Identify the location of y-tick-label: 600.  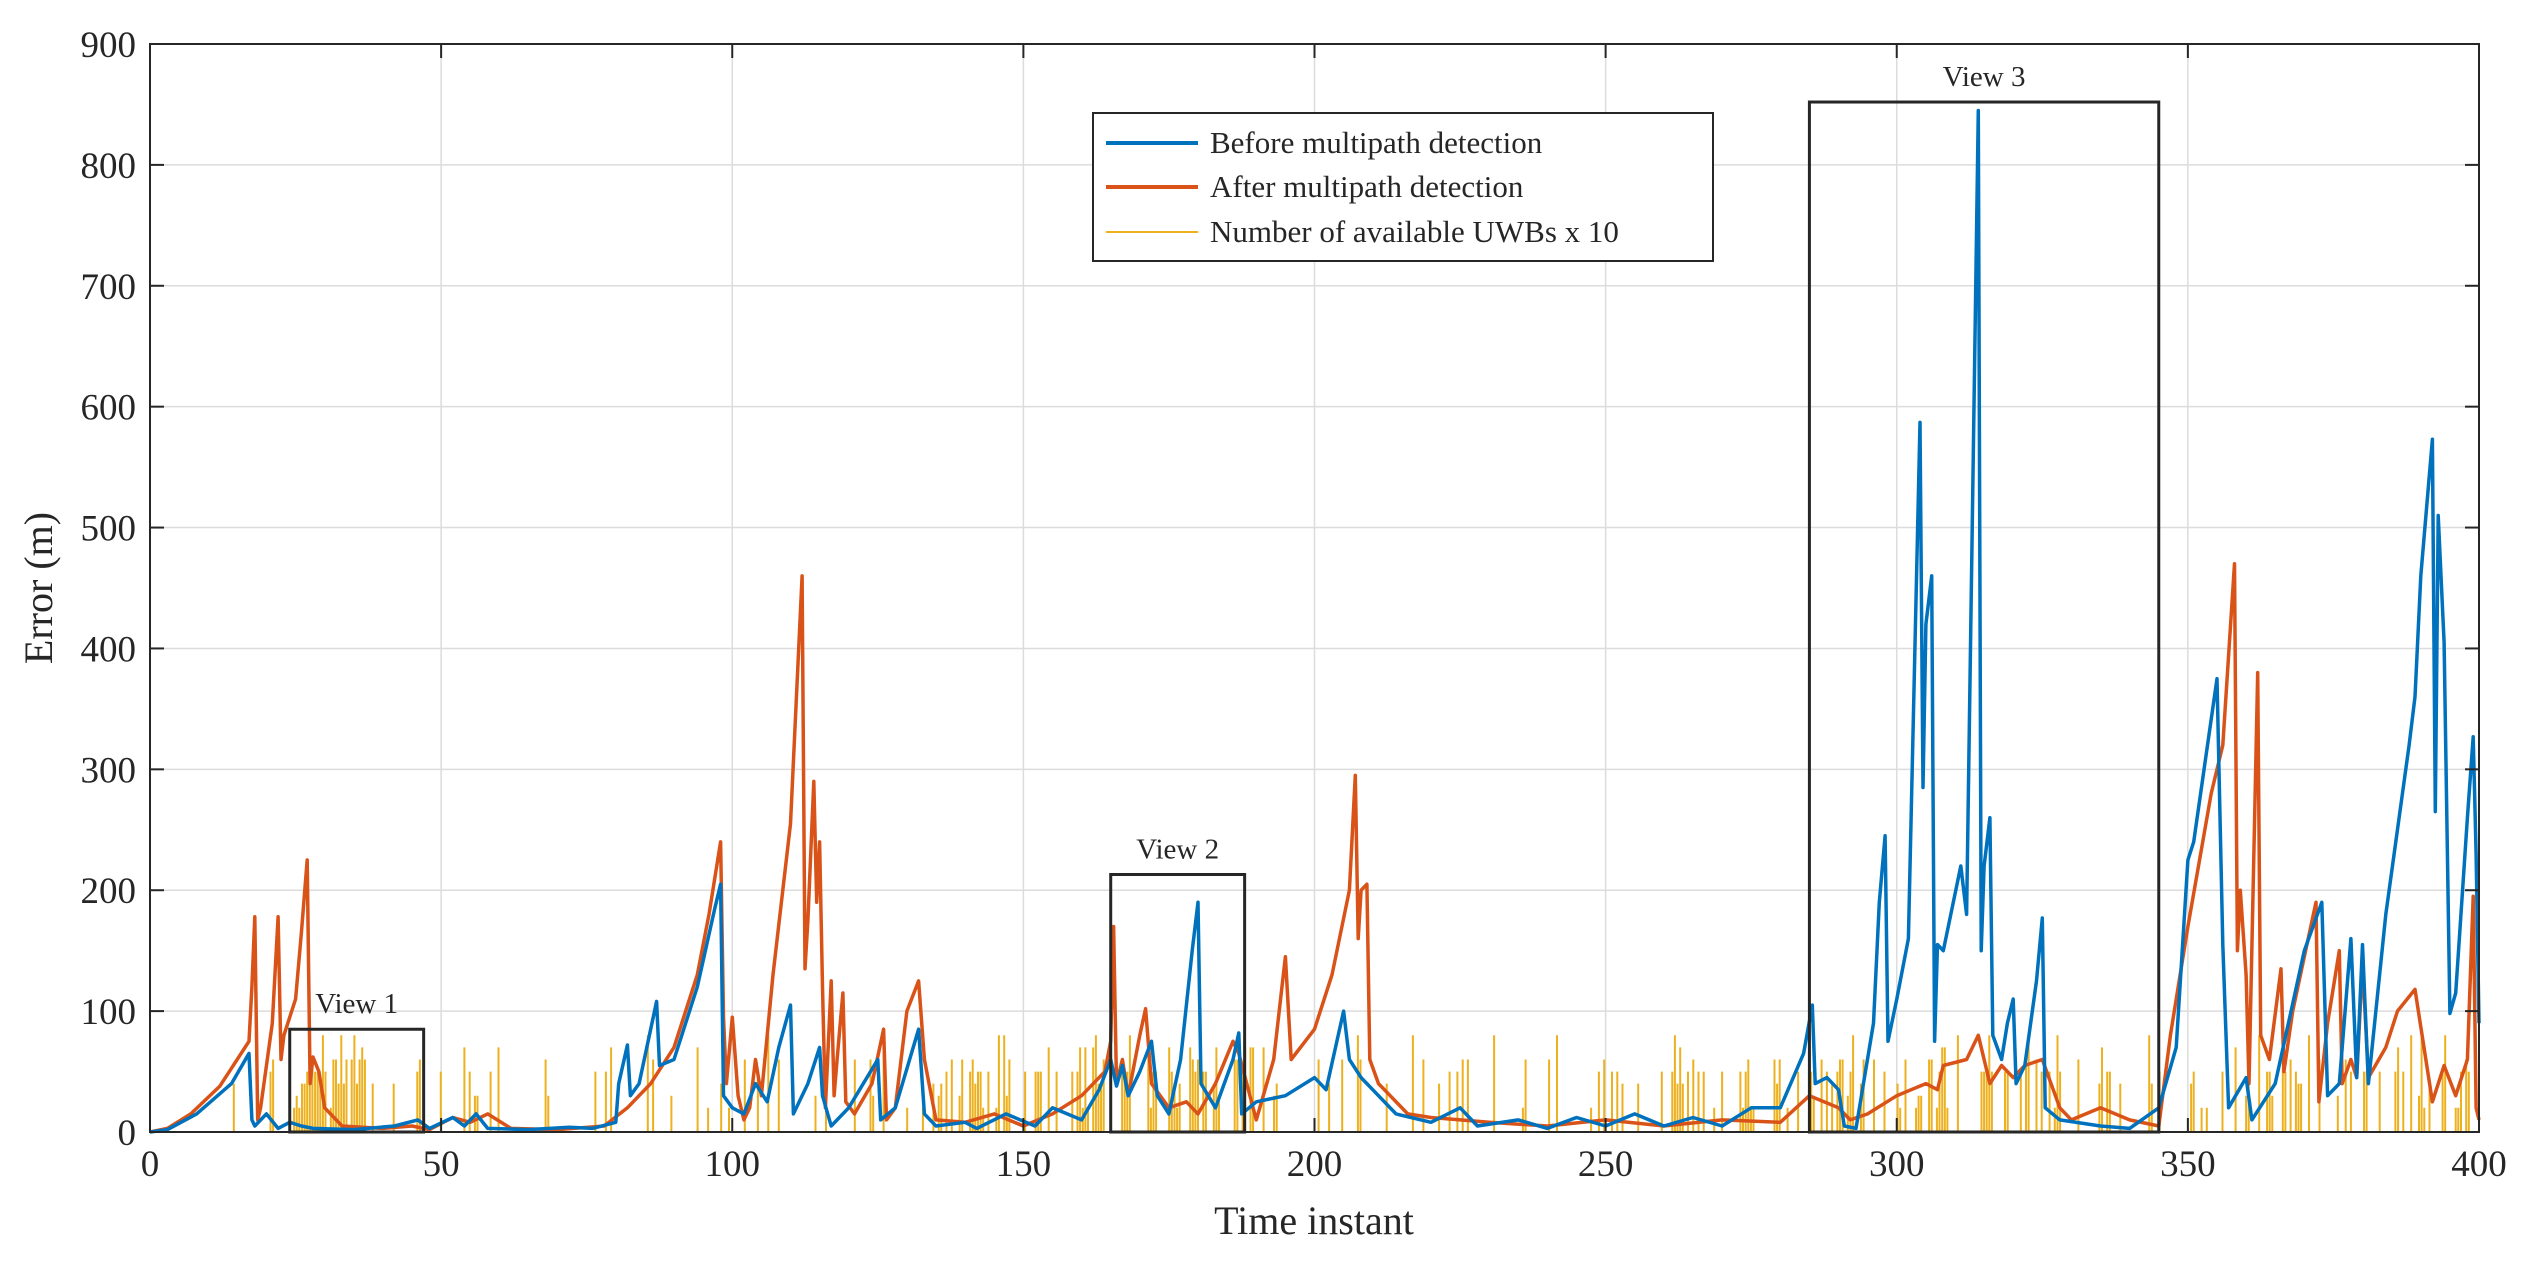
(109, 408).